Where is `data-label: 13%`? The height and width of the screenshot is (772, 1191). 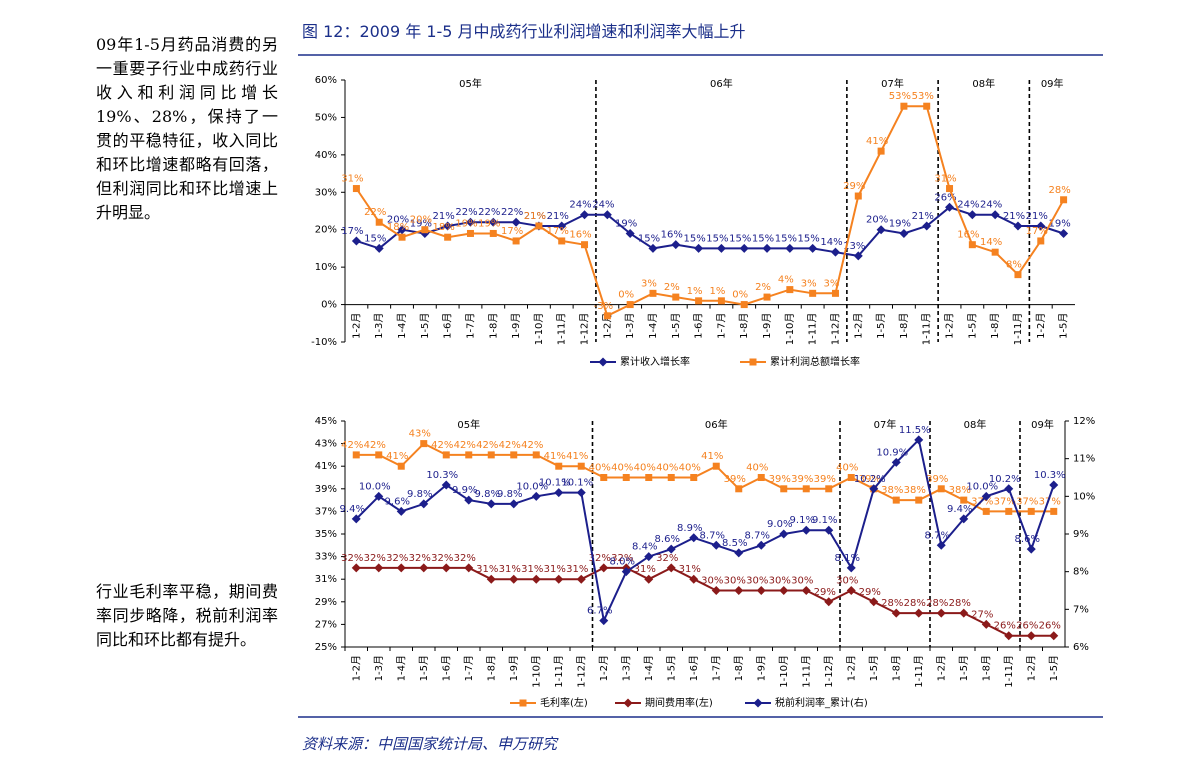 data-label: 13% is located at coordinates (854, 246).